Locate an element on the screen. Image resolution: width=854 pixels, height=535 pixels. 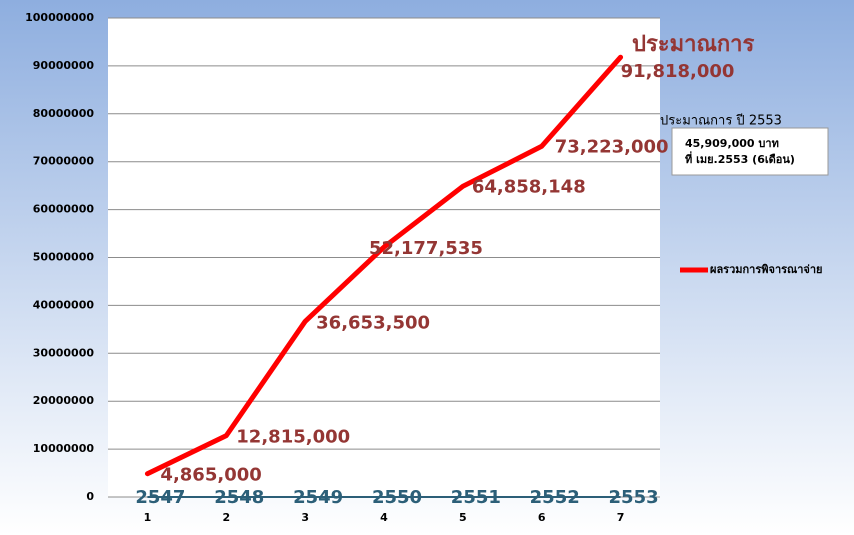
x-tick-label: 4 is located at coordinates (384, 517).